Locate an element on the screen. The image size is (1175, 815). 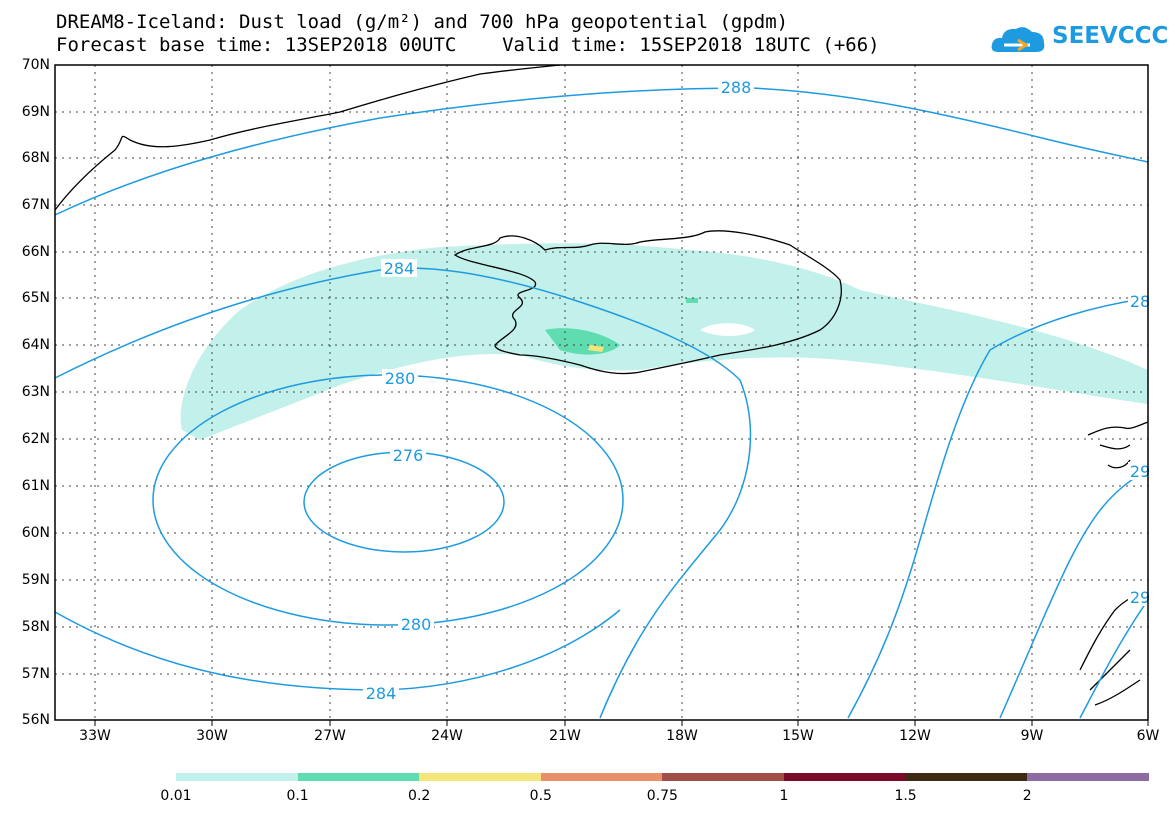
colorbar-label: 0.75 is located at coordinates (662, 796).